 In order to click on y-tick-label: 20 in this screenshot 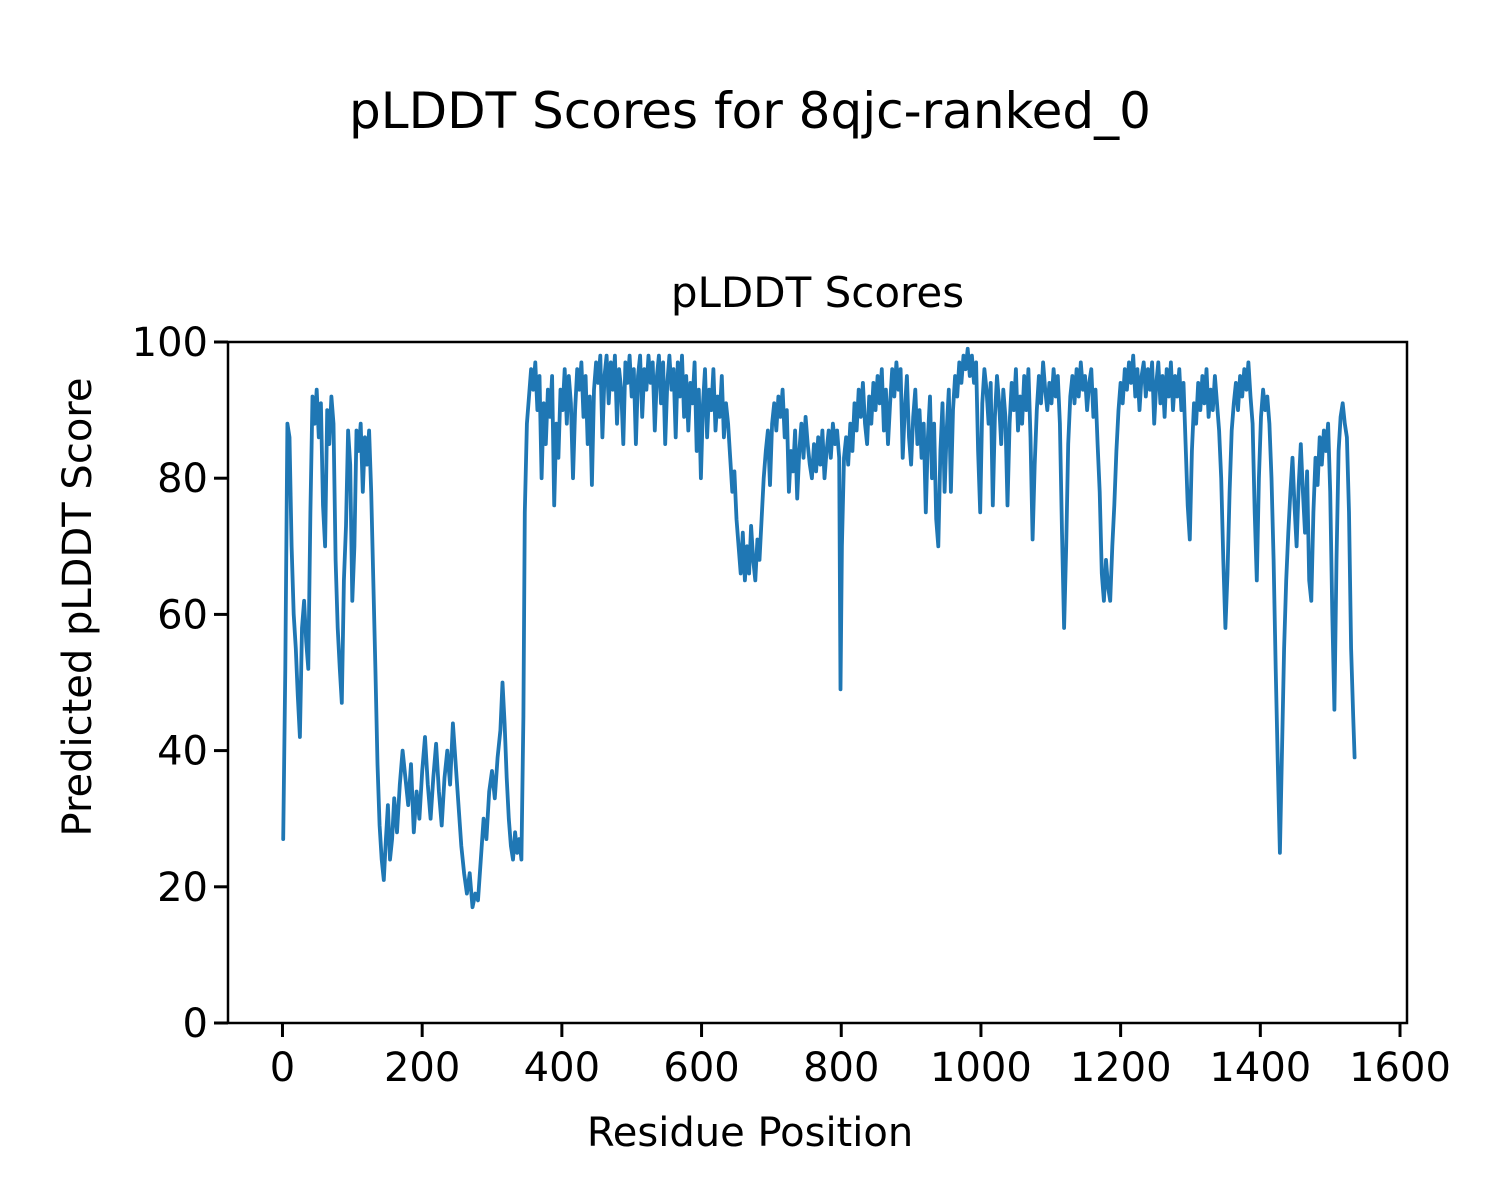, I will do `click(182, 888)`.